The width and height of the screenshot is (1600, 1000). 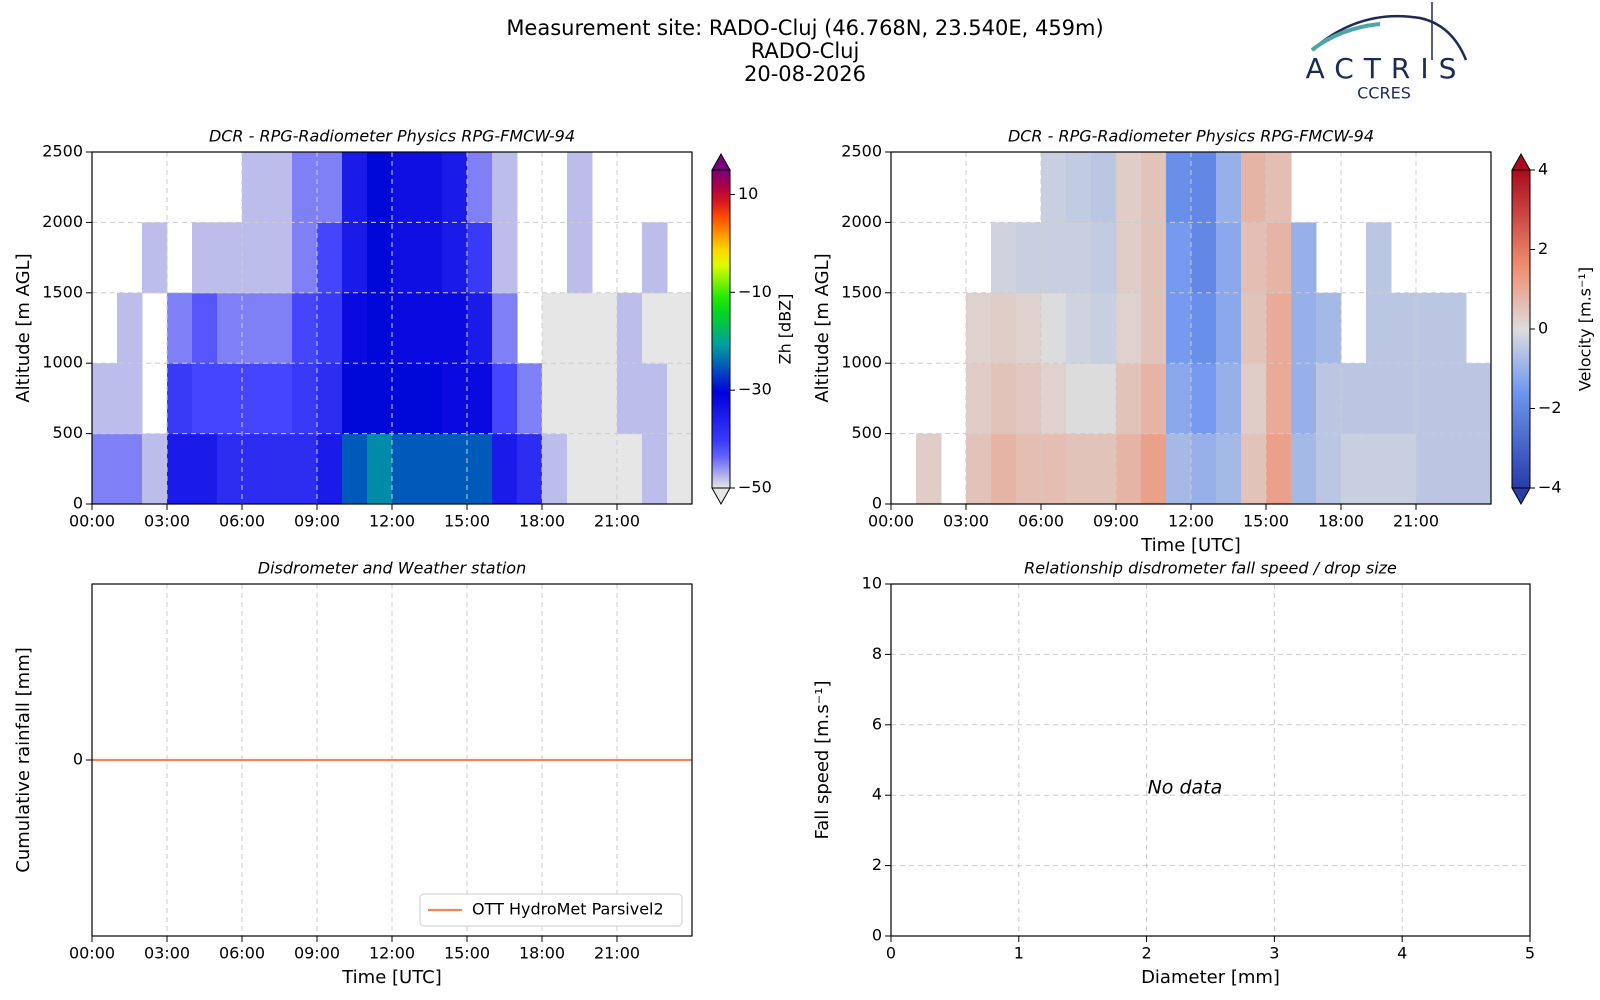 What do you see at coordinates (861, 291) in the screenshot?
I see `y-tick-label: 1500` at bounding box center [861, 291].